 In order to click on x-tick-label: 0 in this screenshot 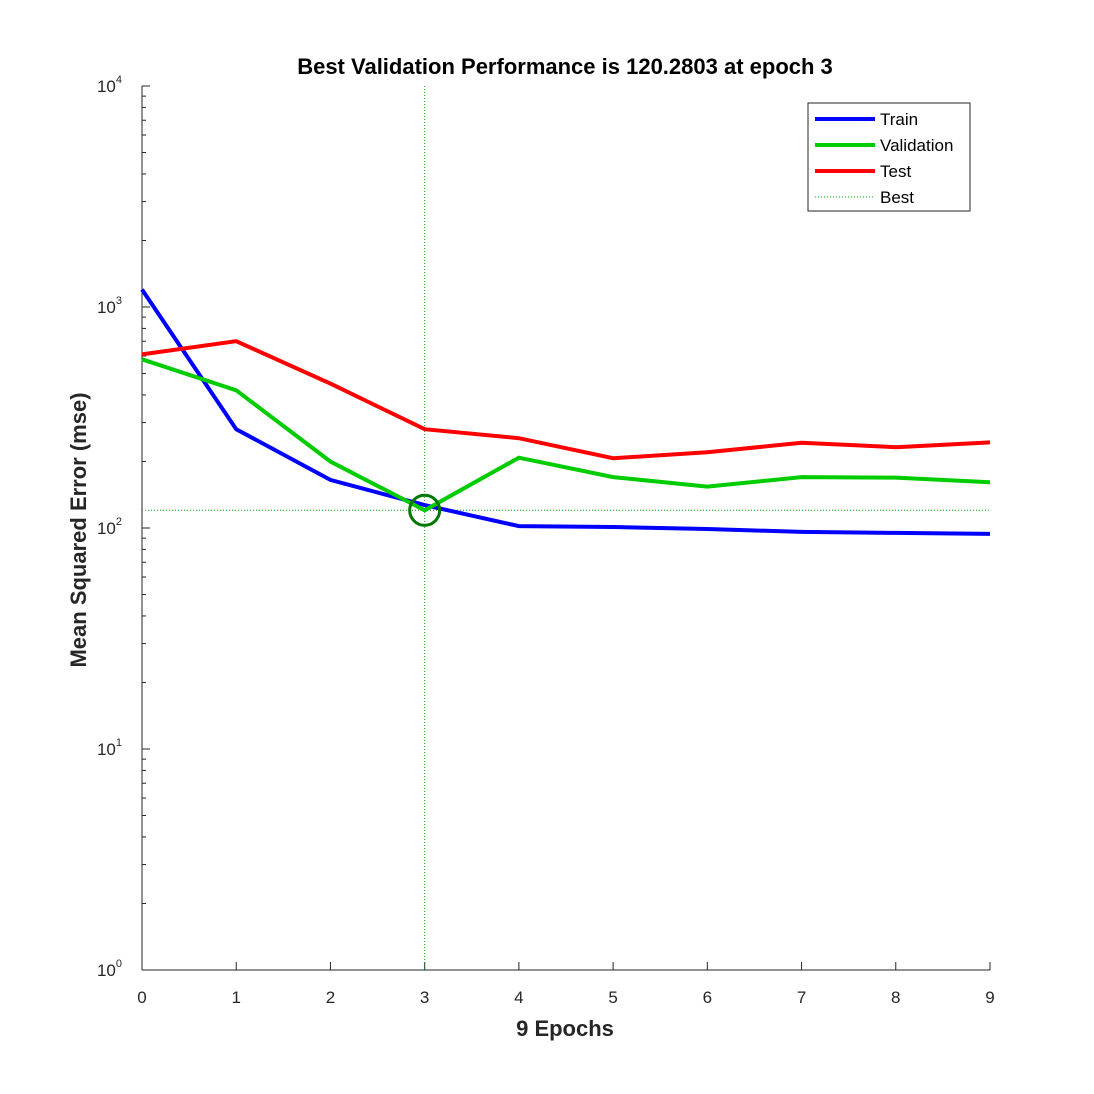, I will do `click(141, 997)`.